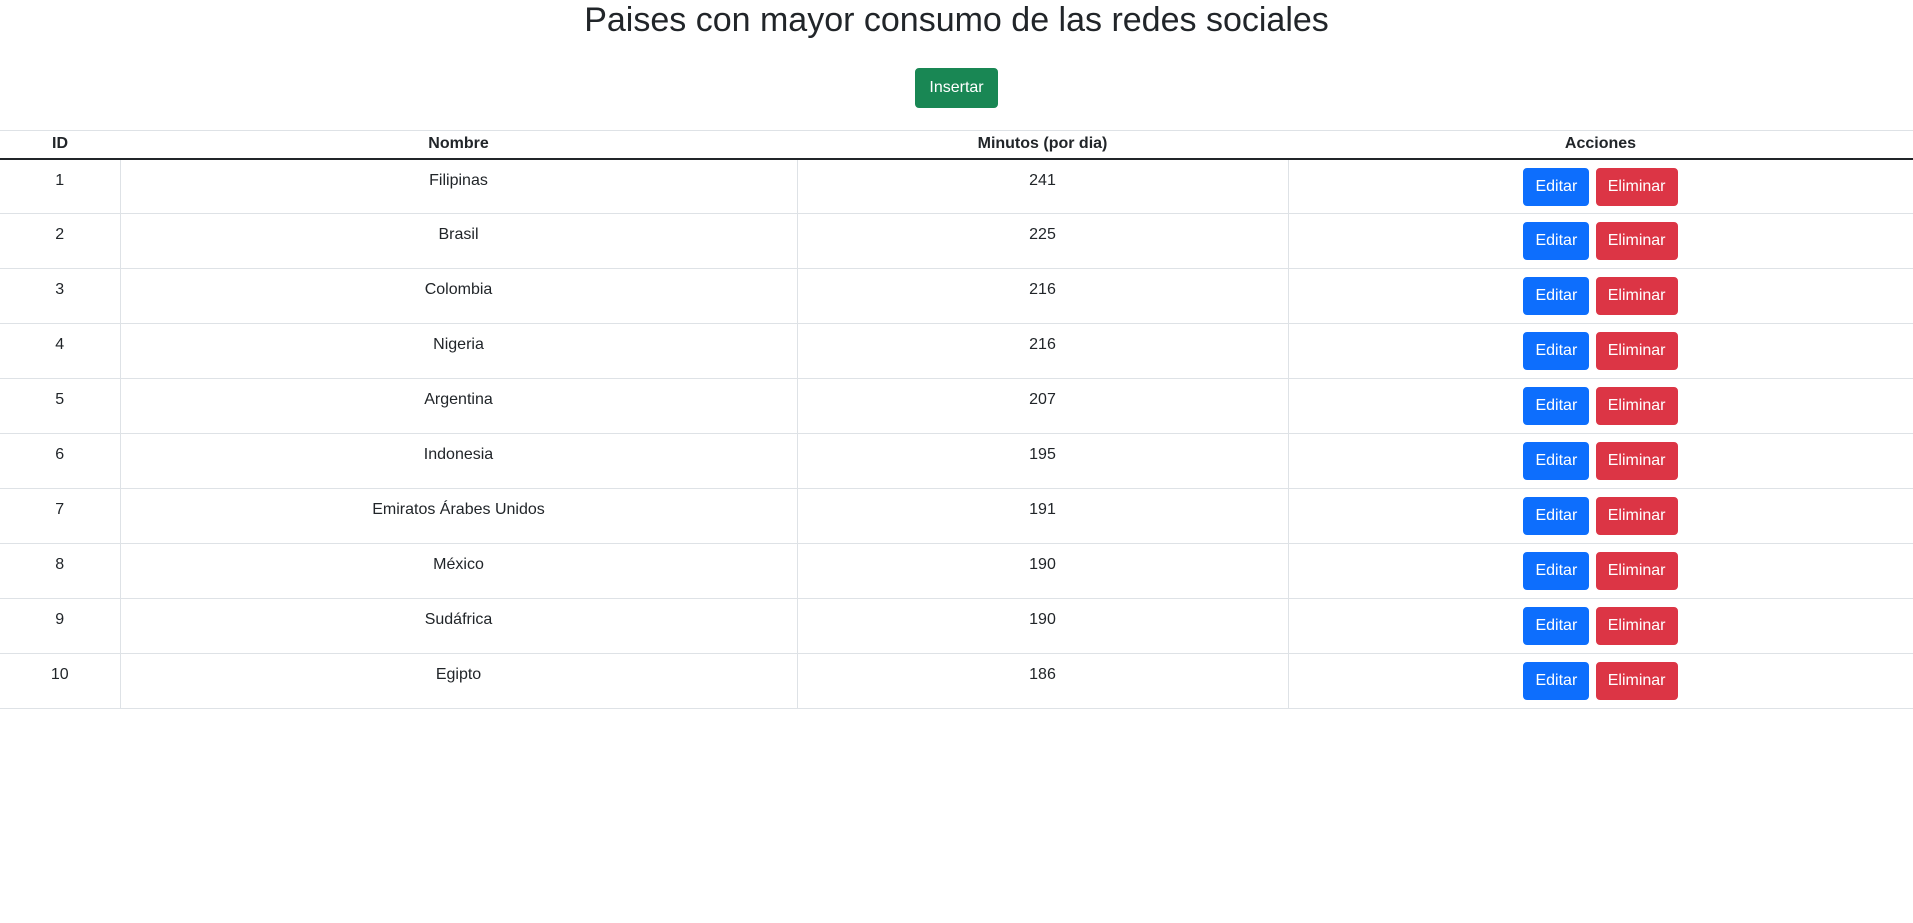  What do you see at coordinates (60, 681) in the screenshot?
I see `cell-id: 10` at bounding box center [60, 681].